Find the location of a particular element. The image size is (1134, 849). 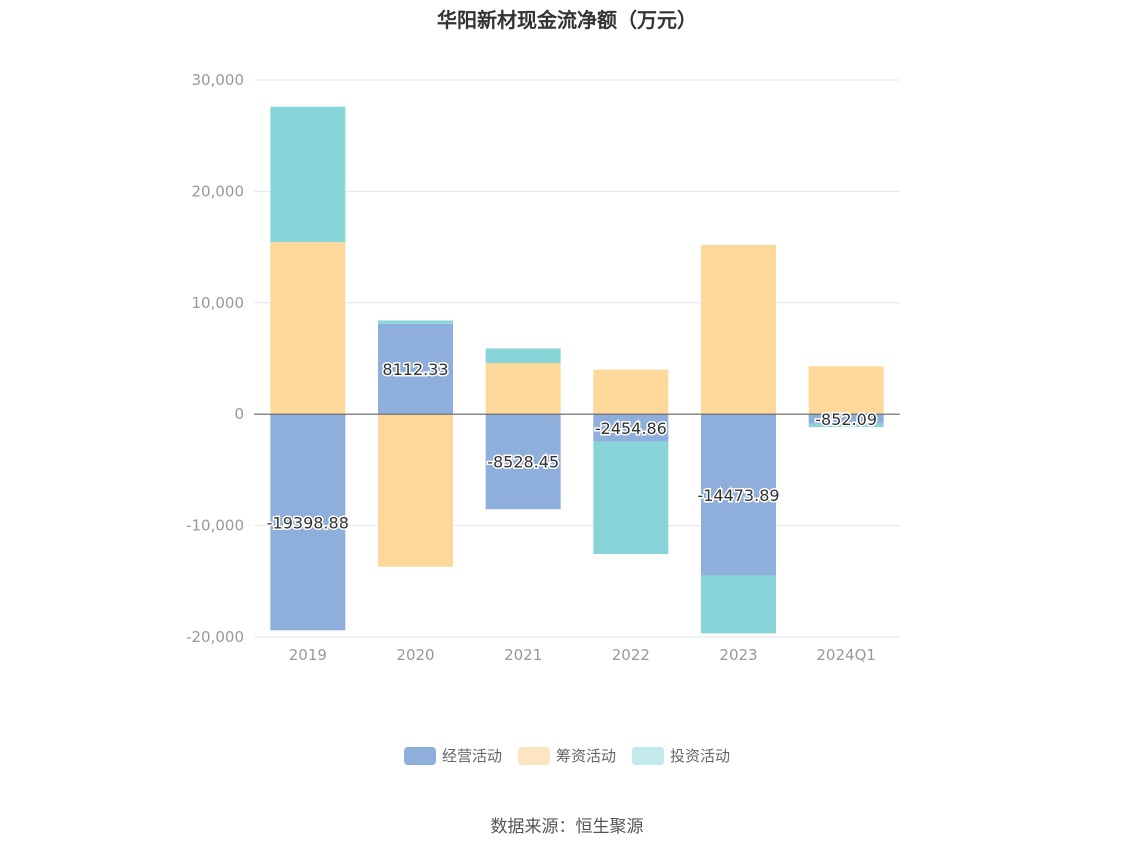

x-tick-label: 2024Q1 is located at coordinates (846, 655).